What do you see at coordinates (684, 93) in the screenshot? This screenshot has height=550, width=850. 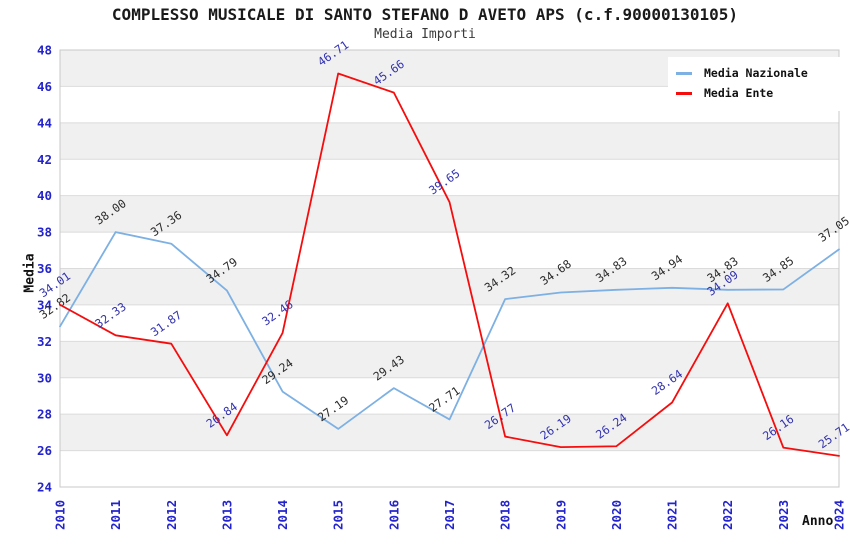 I see `legend-swatch-media-ente` at bounding box center [684, 93].